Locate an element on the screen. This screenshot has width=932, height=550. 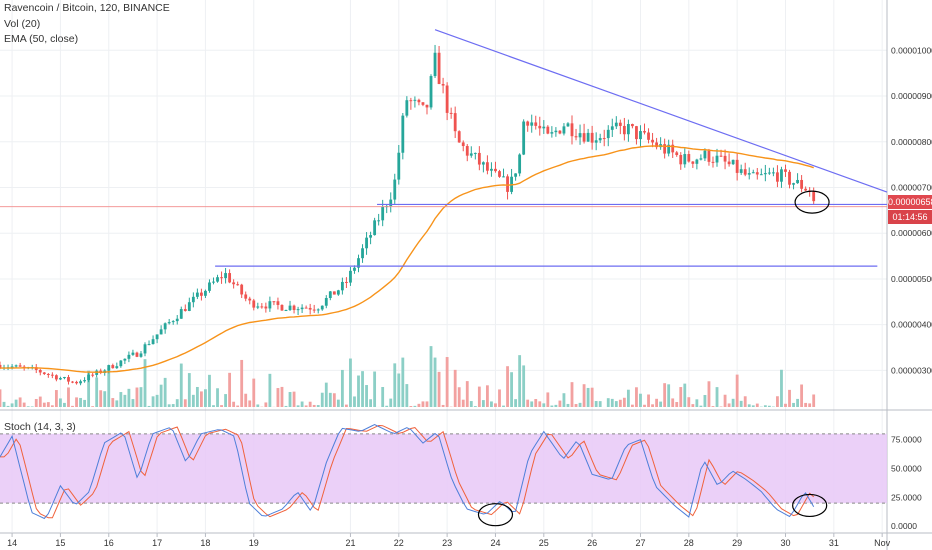
time-tick-label: 24 is located at coordinates (495, 543).